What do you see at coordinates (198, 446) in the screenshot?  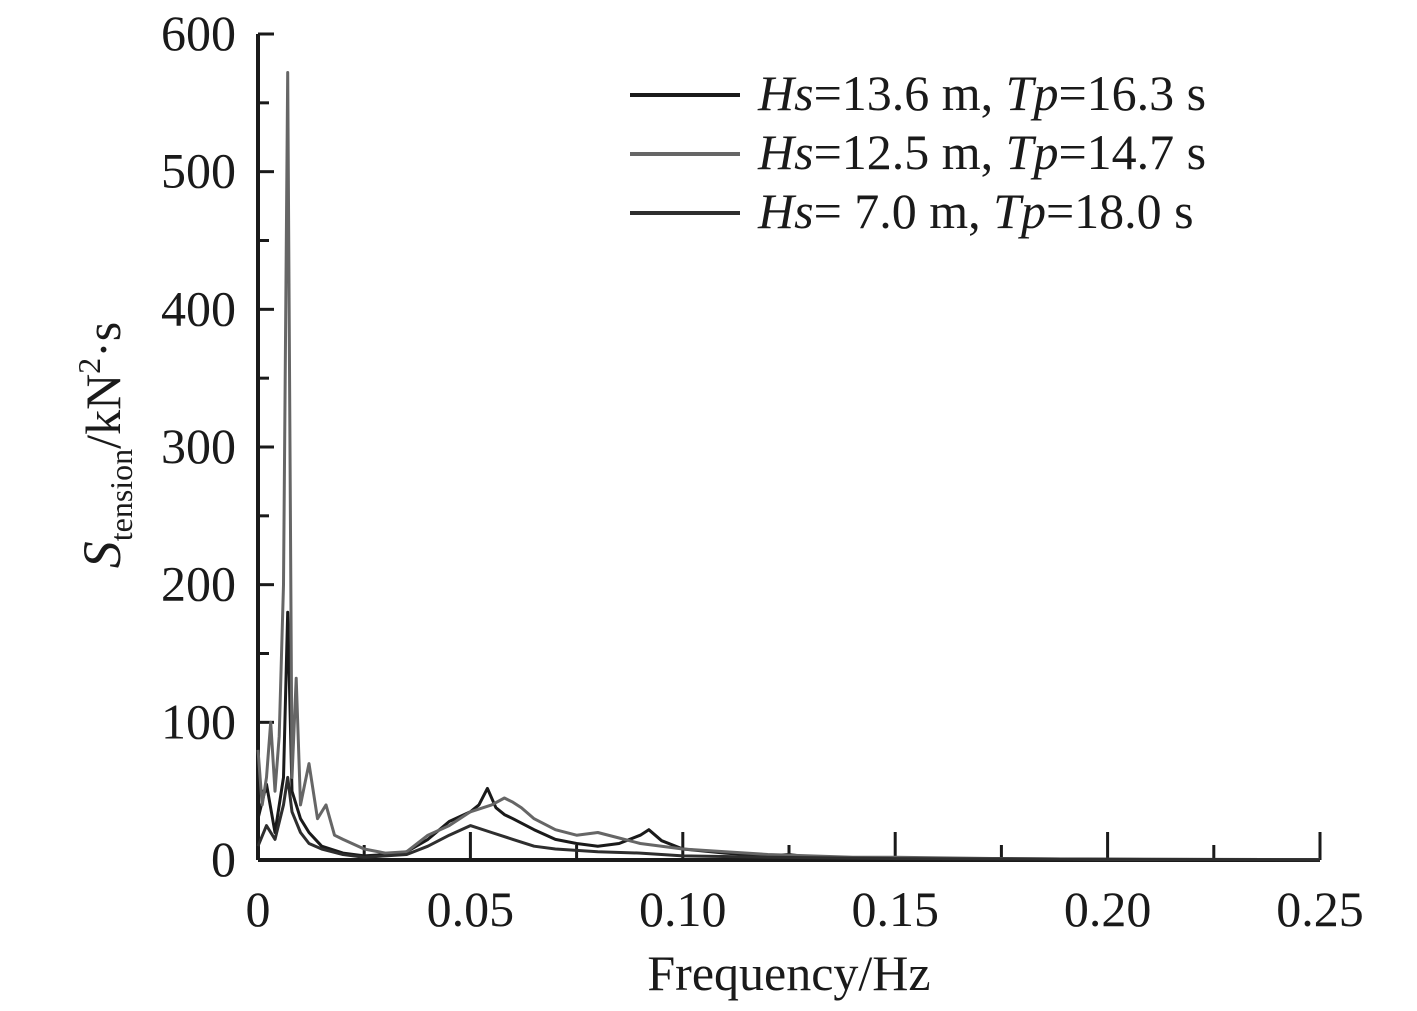 I see `y-tick-label: 300` at bounding box center [198, 446].